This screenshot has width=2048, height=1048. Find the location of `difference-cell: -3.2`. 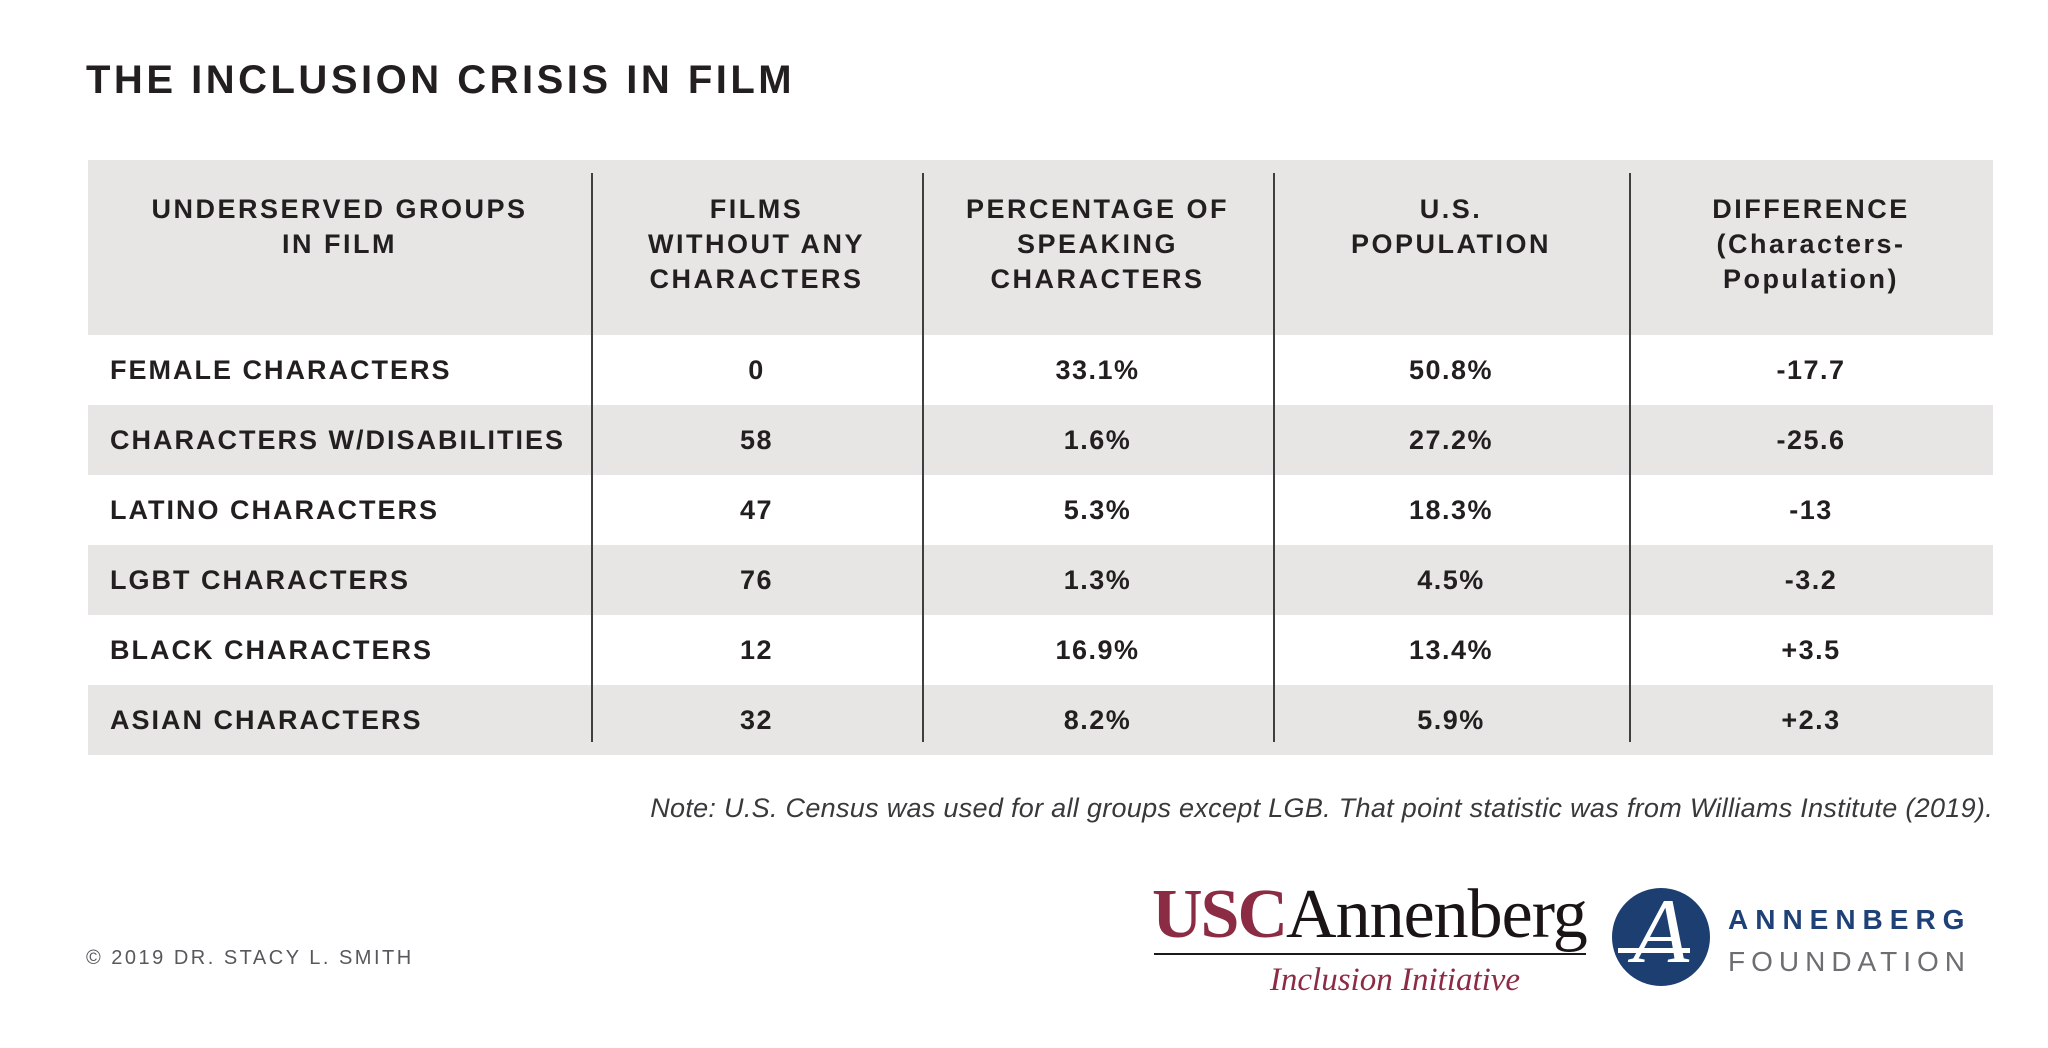

difference-cell: -3.2 is located at coordinates (1811, 579).